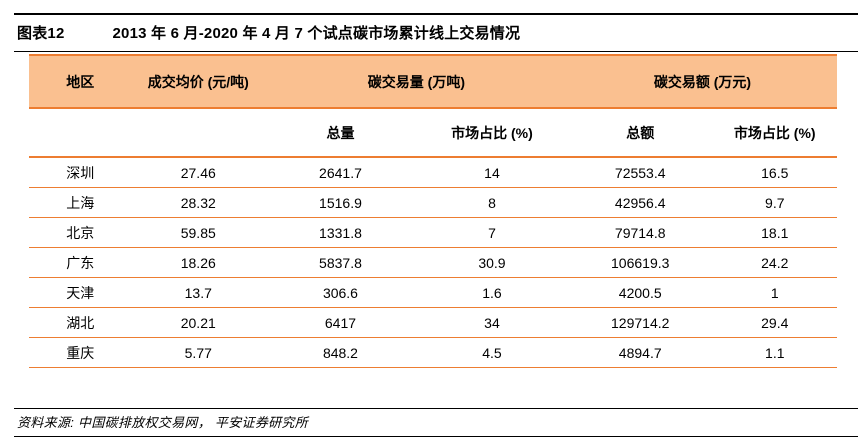  What do you see at coordinates (702, 81) in the screenshot?
I see `col-header-amount-group: 碳交易额 (万元)` at bounding box center [702, 81].